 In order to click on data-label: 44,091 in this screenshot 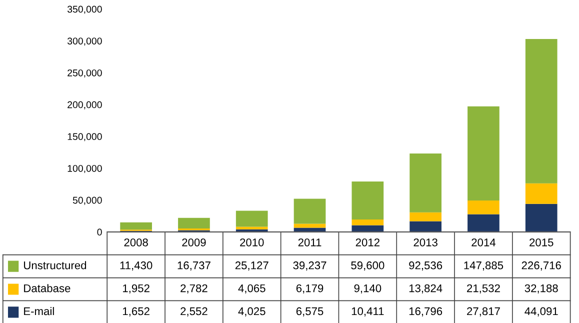, I will do `click(541, 311)`.